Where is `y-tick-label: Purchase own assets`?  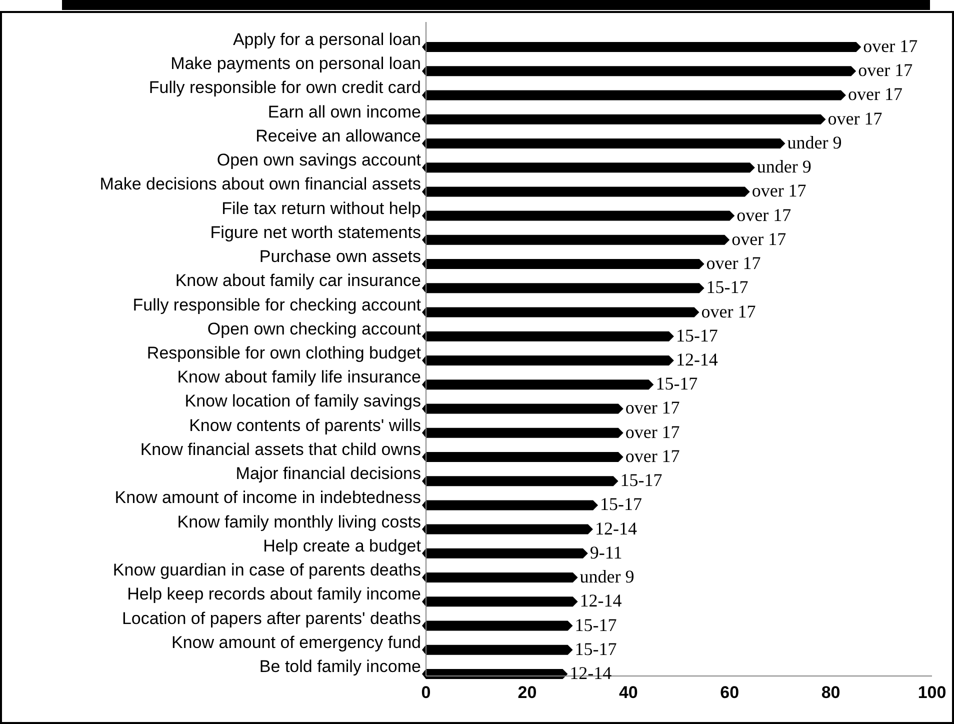
y-tick-label: Purchase own assets is located at coordinates (340, 256).